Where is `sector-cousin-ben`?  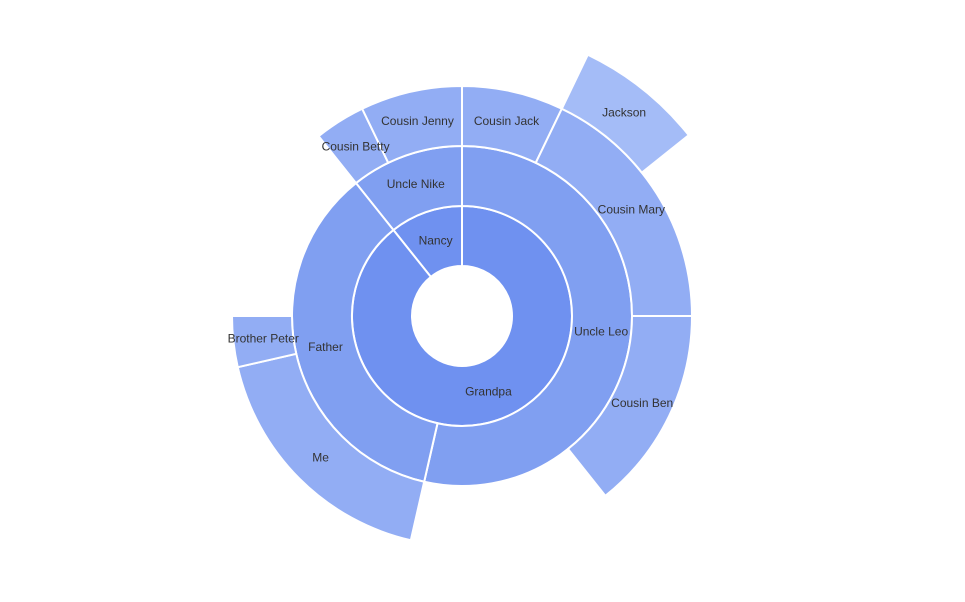 sector-cousin-ben is located at coordinates (629, 406).